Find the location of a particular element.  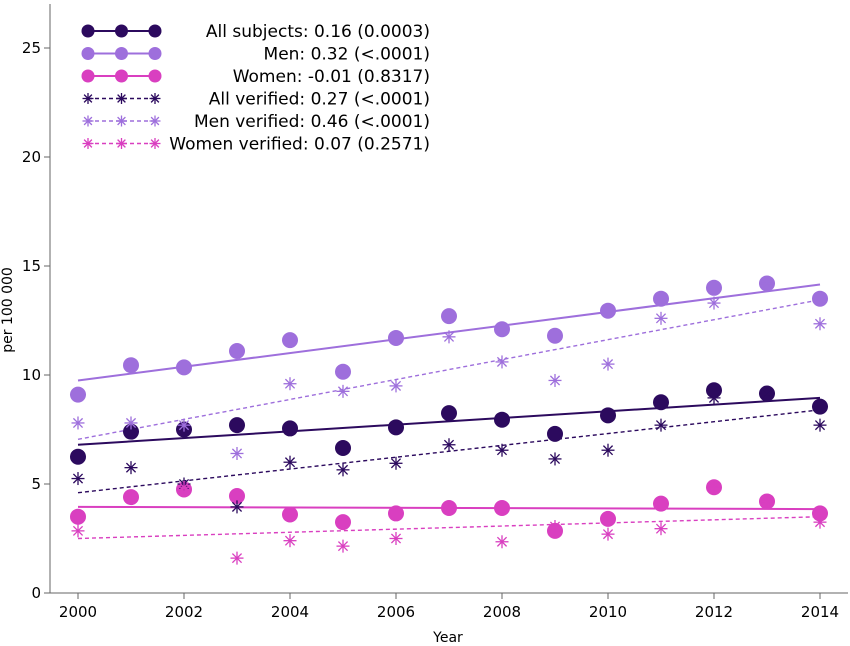

legend-label: Men: 0.32 (<.0001) is located at coordinates (347, 55).